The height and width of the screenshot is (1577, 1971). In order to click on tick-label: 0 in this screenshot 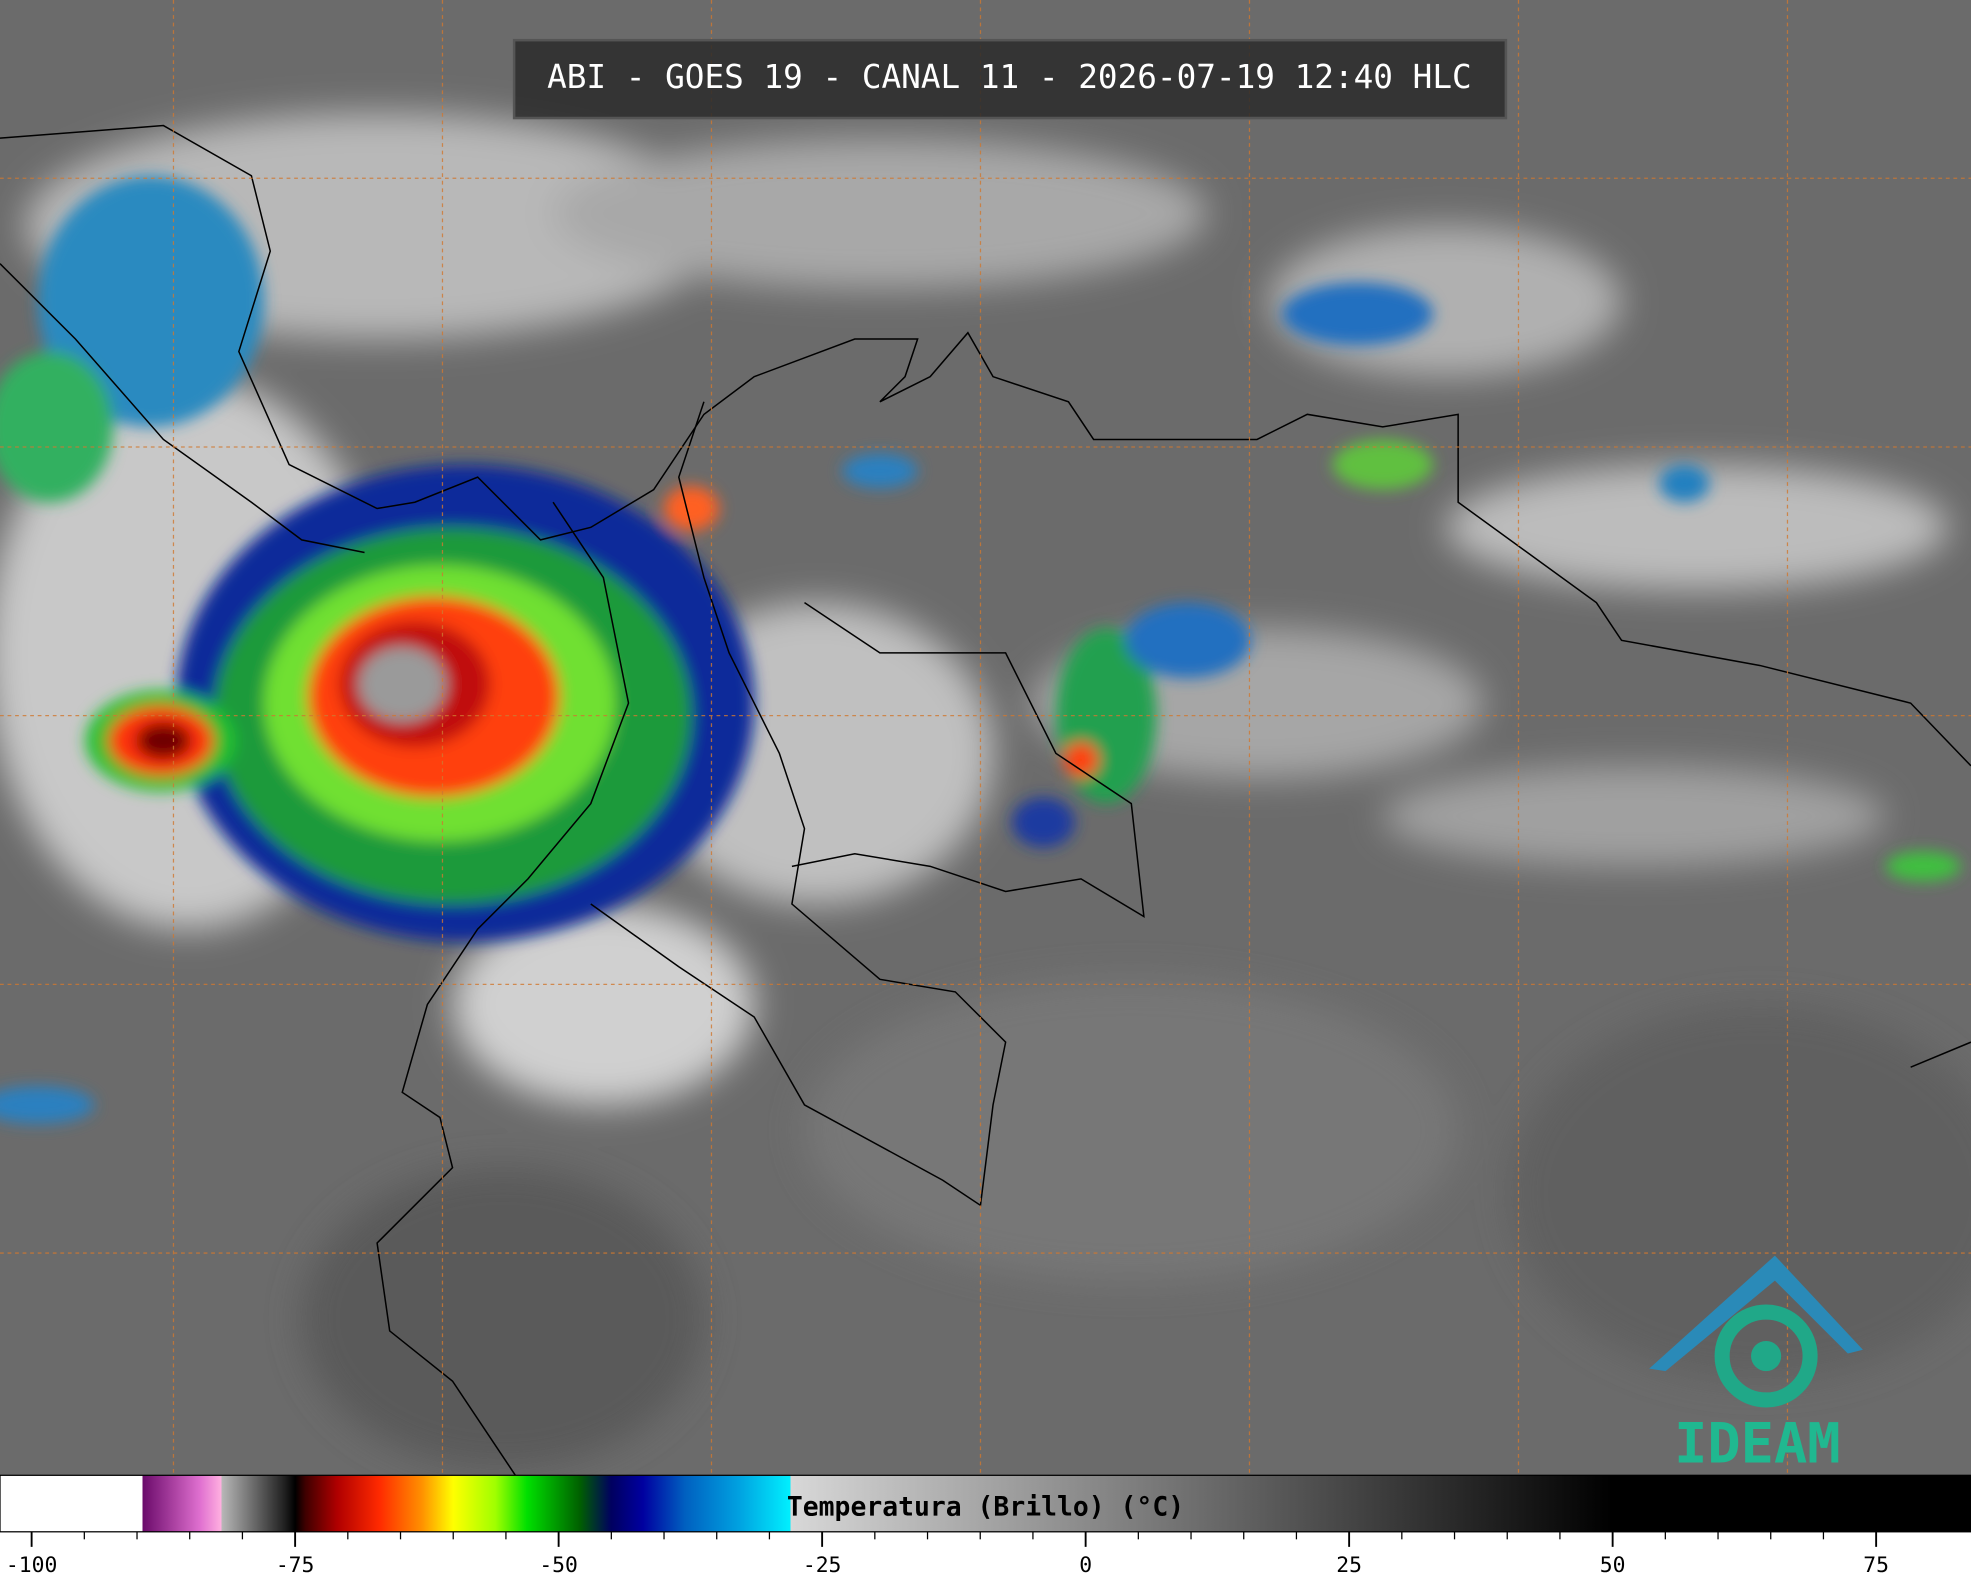, I will do `click(1085, 1565)`.